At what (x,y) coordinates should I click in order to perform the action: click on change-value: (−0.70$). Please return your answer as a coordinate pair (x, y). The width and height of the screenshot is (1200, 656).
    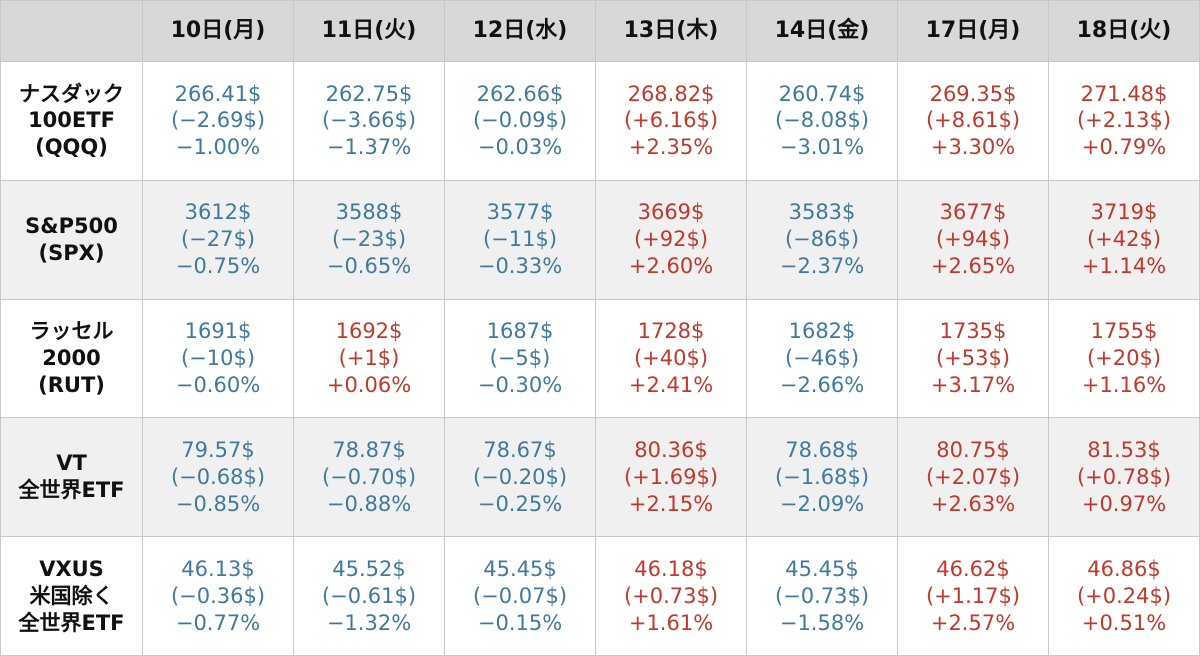
    Looking at the image, I should click on (369, 476).